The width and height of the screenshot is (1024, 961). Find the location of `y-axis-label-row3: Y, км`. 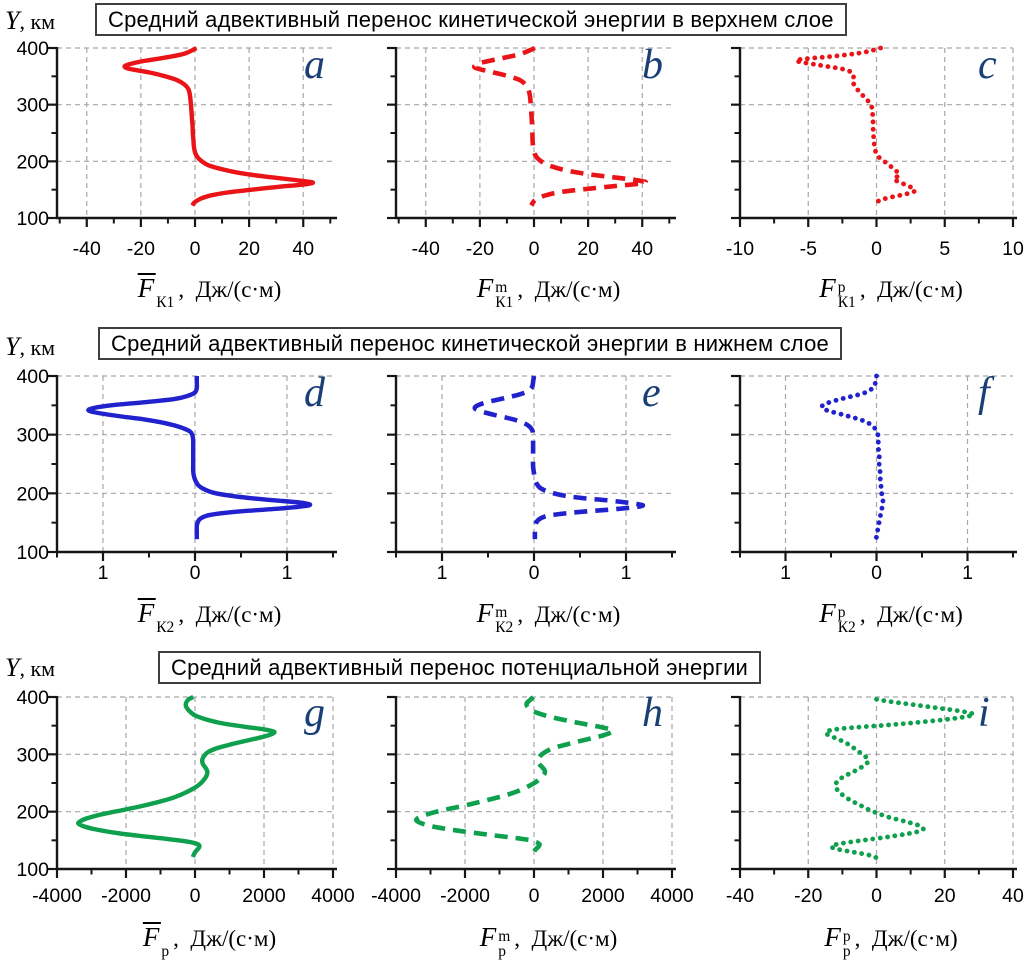

y-axis-label-row3: Y, км is located at coordinates (30, 668).